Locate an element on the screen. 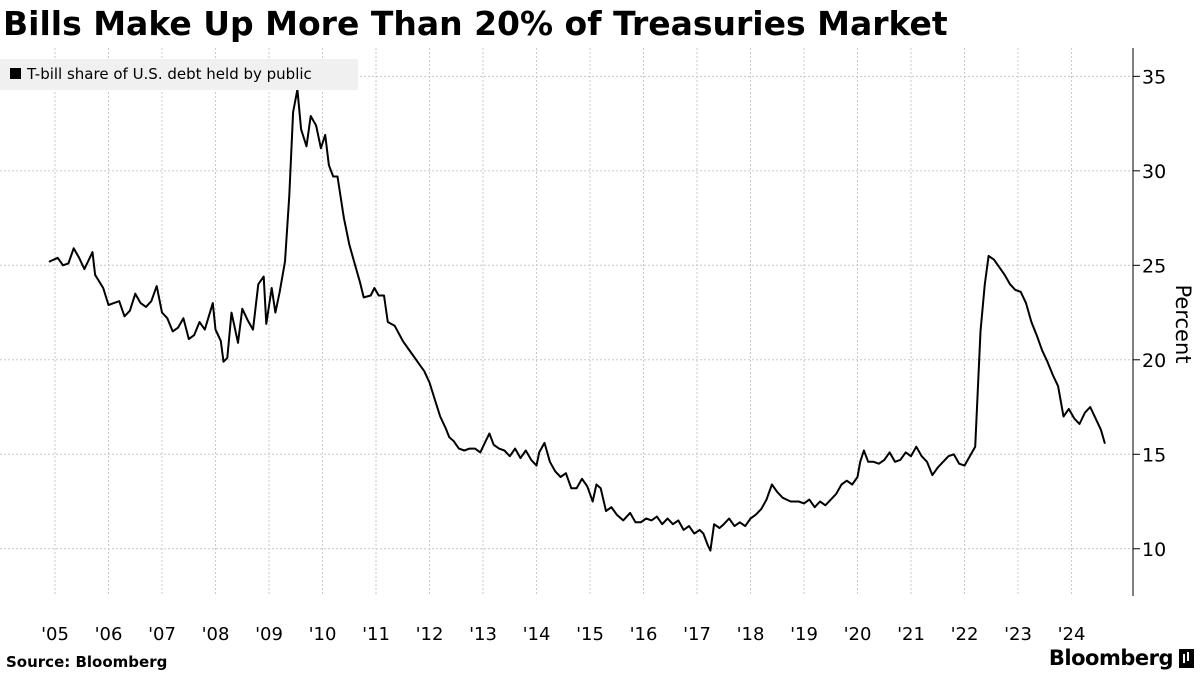 This screenshot has height=675, width=1200. x-tick-label: '21 is located at coordinates (911, 634).